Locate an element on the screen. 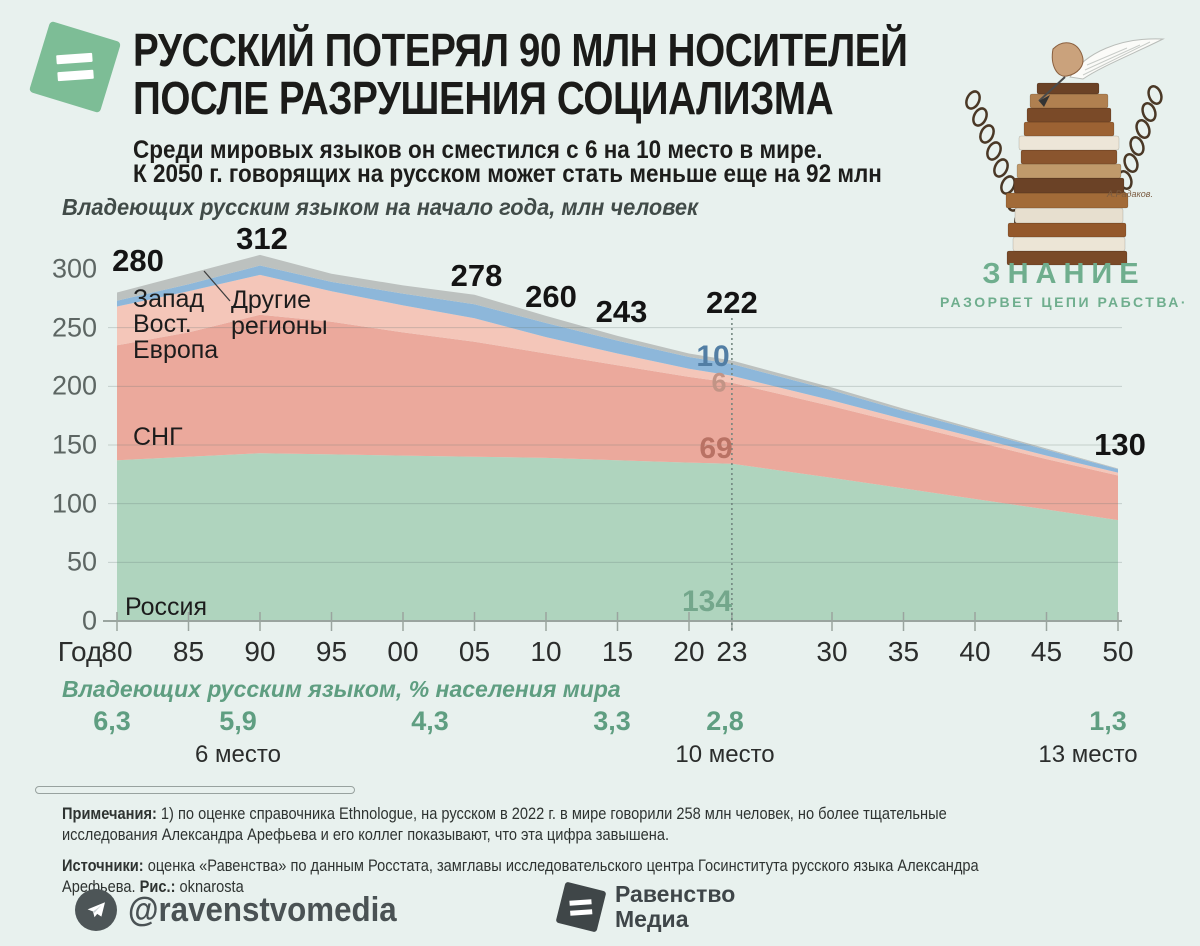  percent-value: 2,8 is located at coordinates (725, 721).